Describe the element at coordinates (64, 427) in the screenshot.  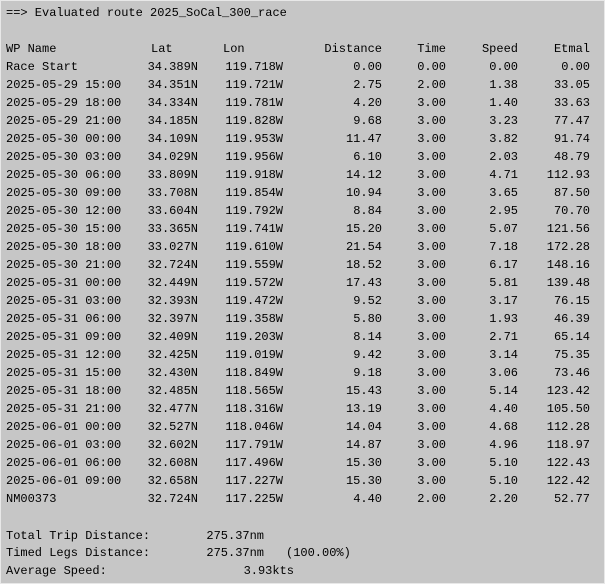
I see `table-cell: 2025-06-01 00:00` at that location.